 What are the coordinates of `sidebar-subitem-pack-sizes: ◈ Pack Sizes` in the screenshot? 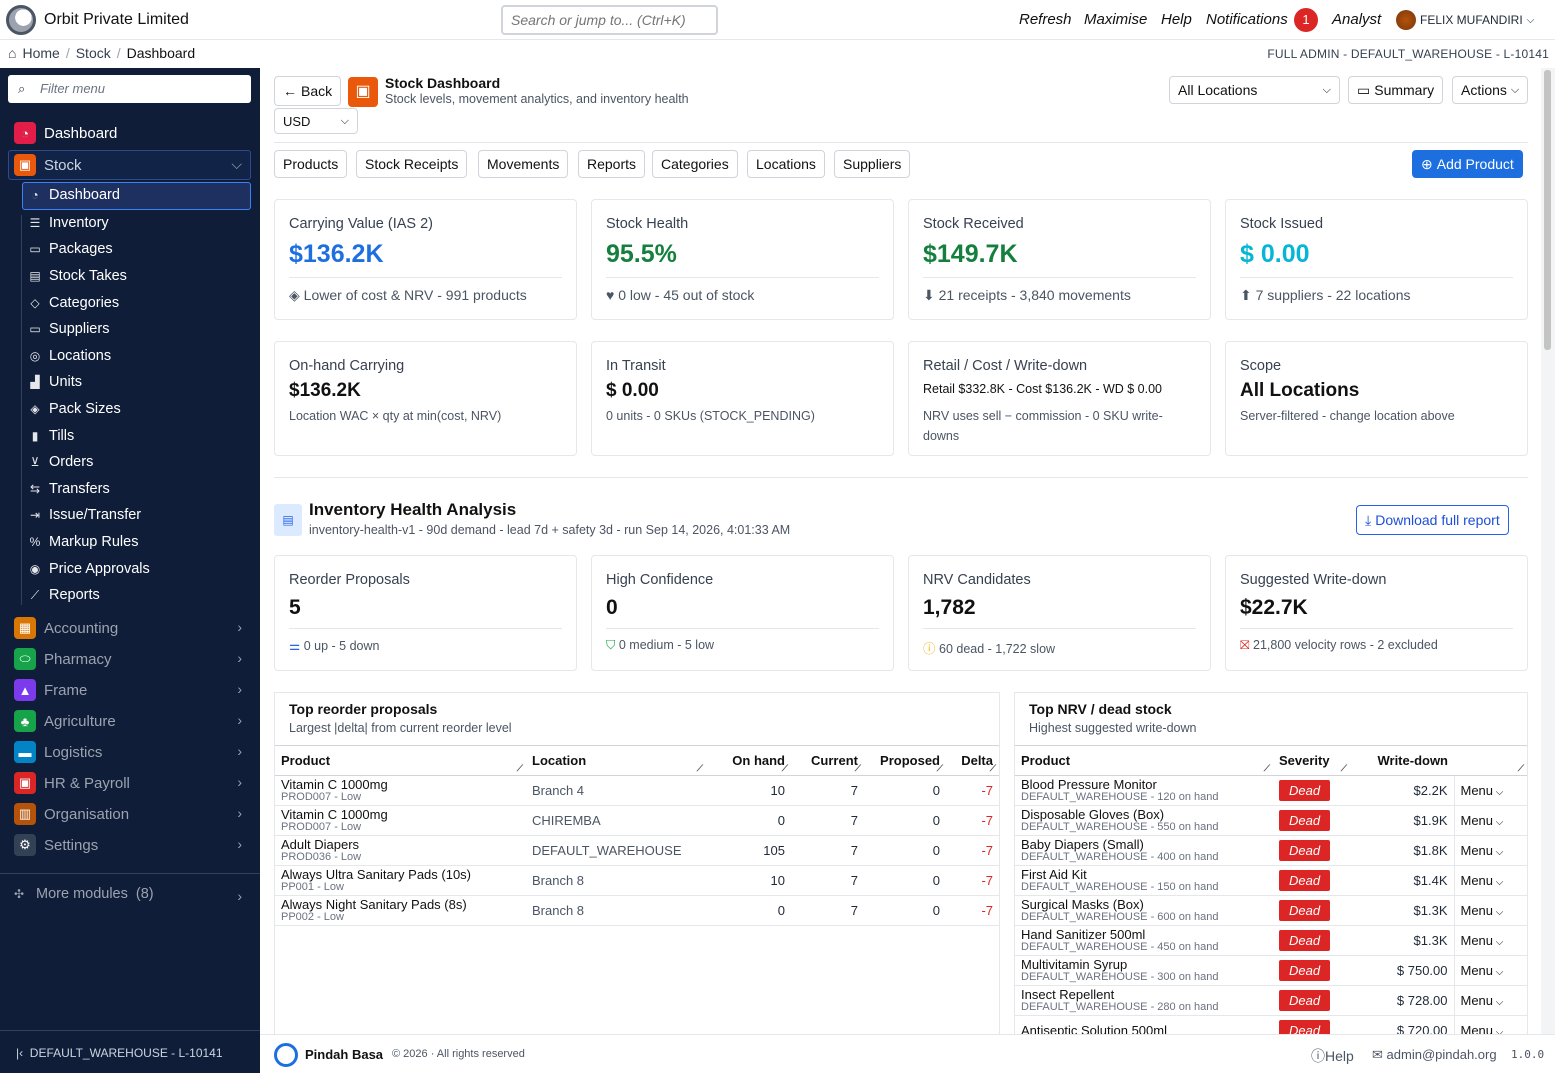 It's located at (74, 409).